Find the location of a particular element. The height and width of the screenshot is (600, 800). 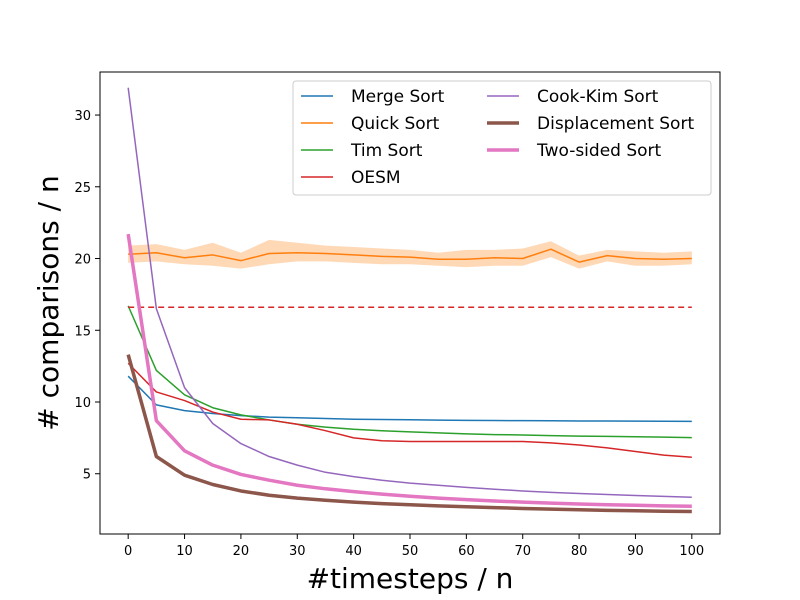

y-tick-label-25: 25 is located at coordinates (82, 188).